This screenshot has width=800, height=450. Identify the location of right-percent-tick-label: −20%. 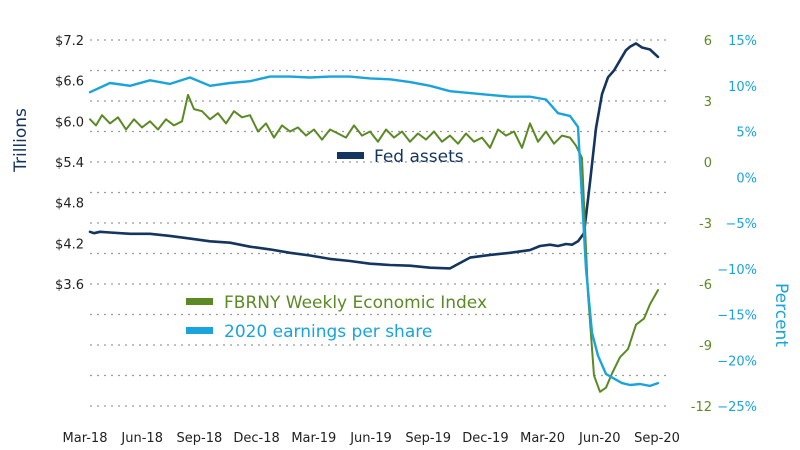
(737, 361).